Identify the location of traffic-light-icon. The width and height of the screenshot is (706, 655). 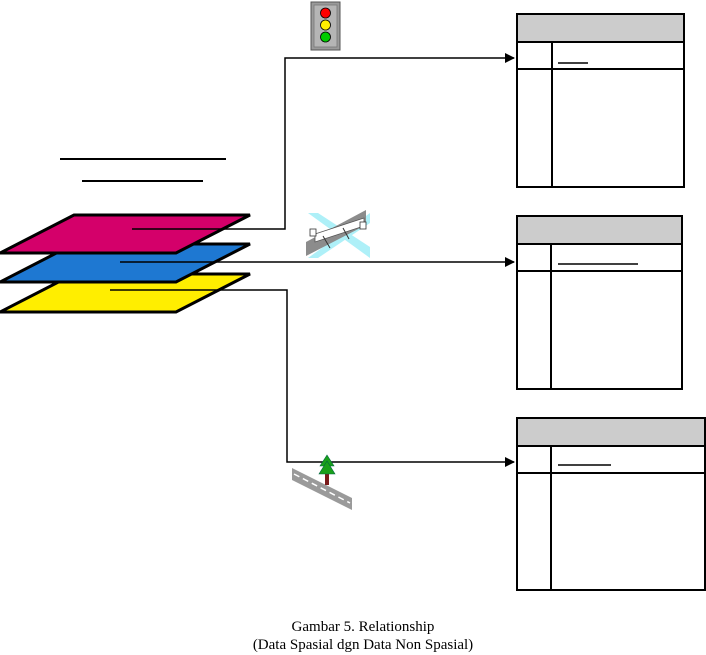
(325, 26).